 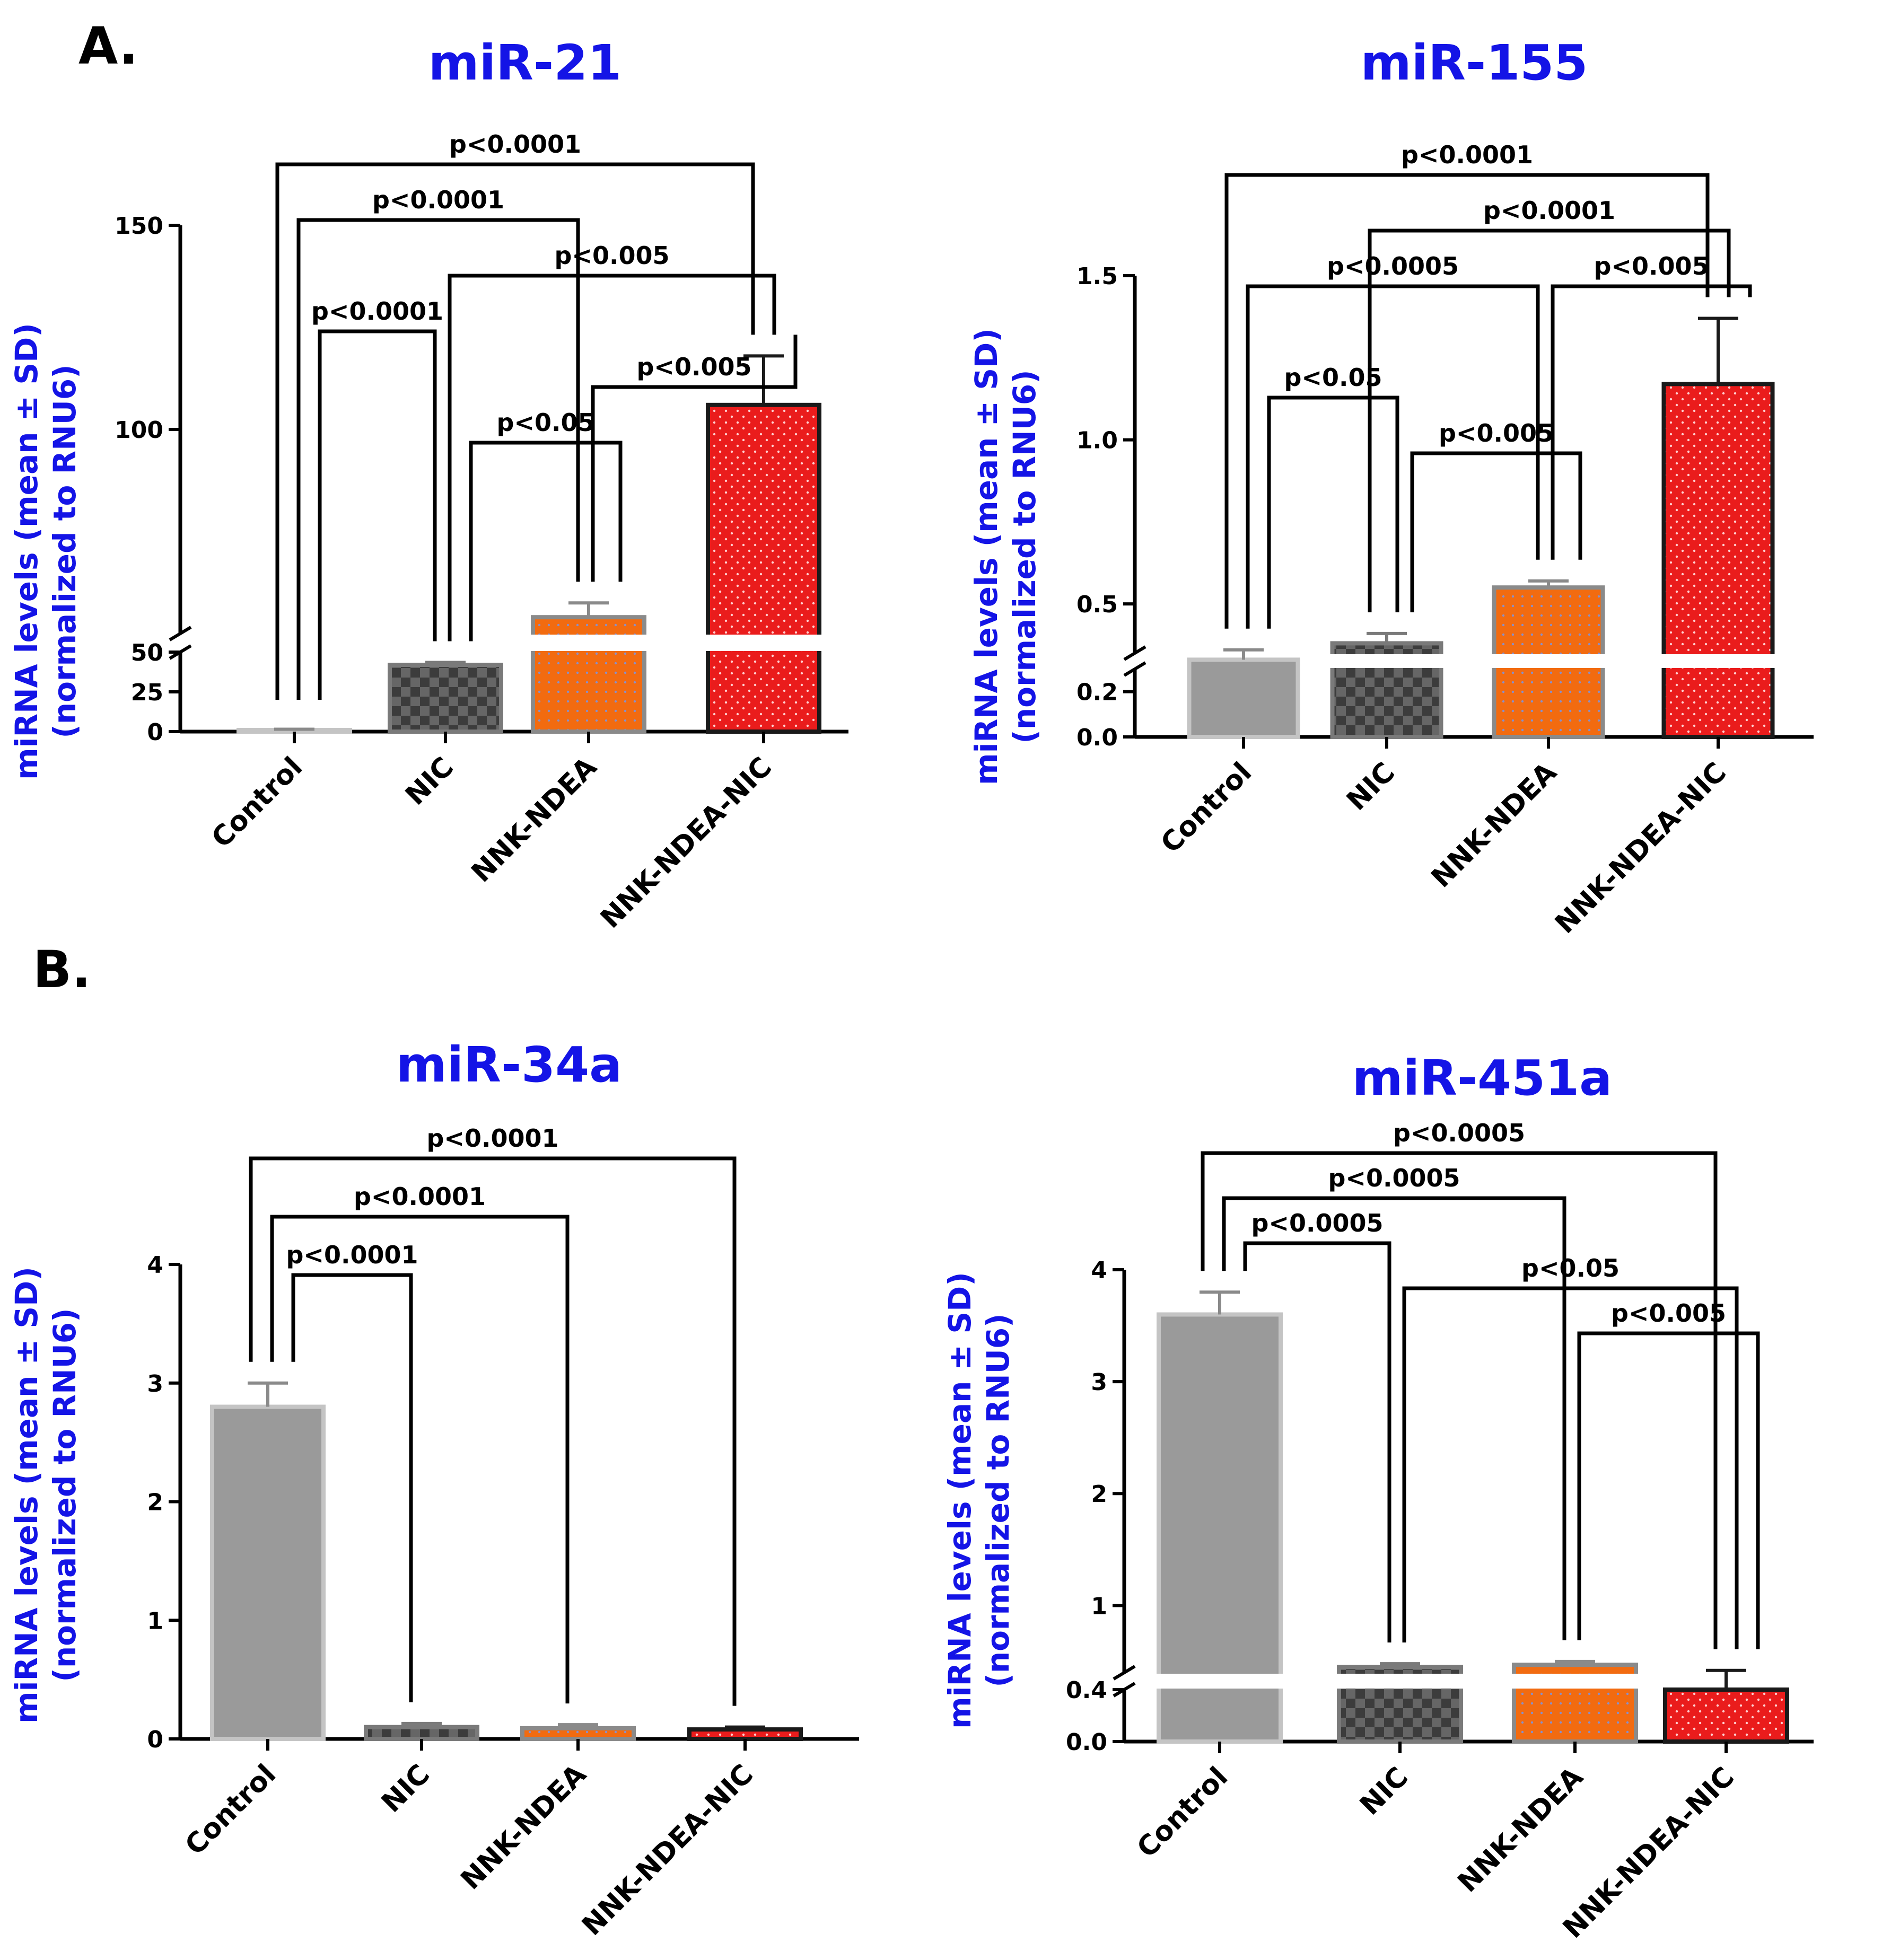 What do you see at coordinates (1097, 604) in the screenshot?
I see `y-tick-label: 0.5` at bounding box center [1097, 604].